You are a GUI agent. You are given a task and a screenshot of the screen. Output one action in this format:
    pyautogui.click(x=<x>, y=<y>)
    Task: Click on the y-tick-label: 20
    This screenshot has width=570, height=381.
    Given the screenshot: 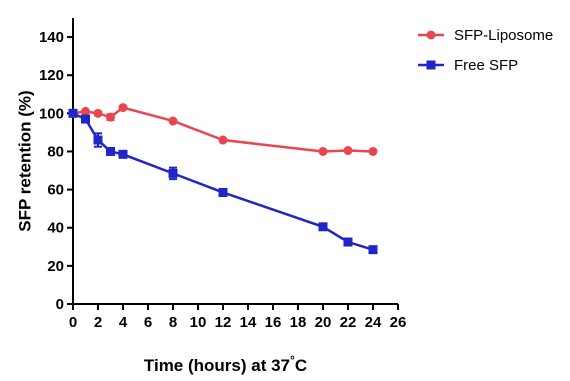 What is the action you would take?
    pyautogui.click(x=55, y=266)
    